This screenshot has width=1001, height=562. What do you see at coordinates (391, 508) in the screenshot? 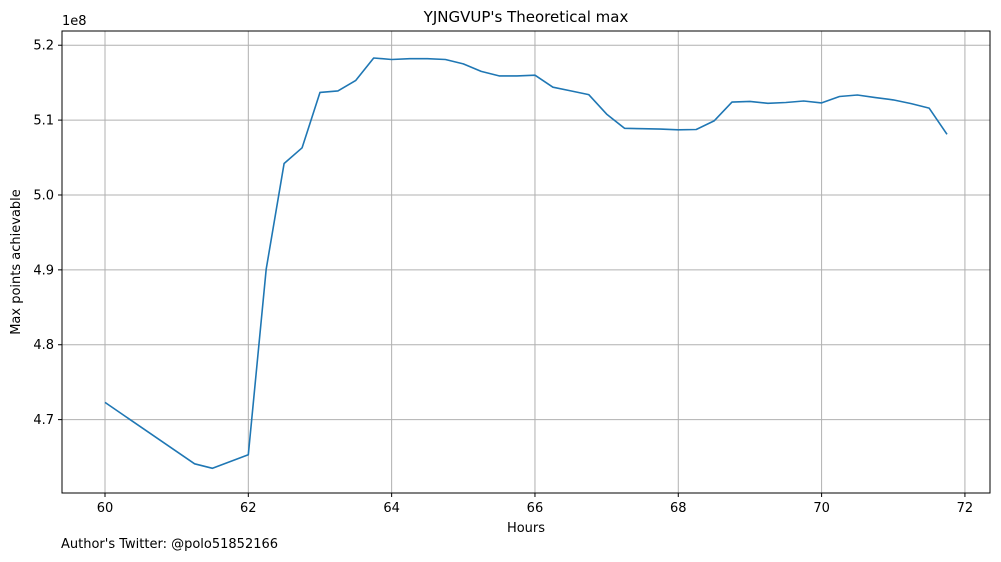
I see `x-tick-label: 64` at bounding box center [391, 508].